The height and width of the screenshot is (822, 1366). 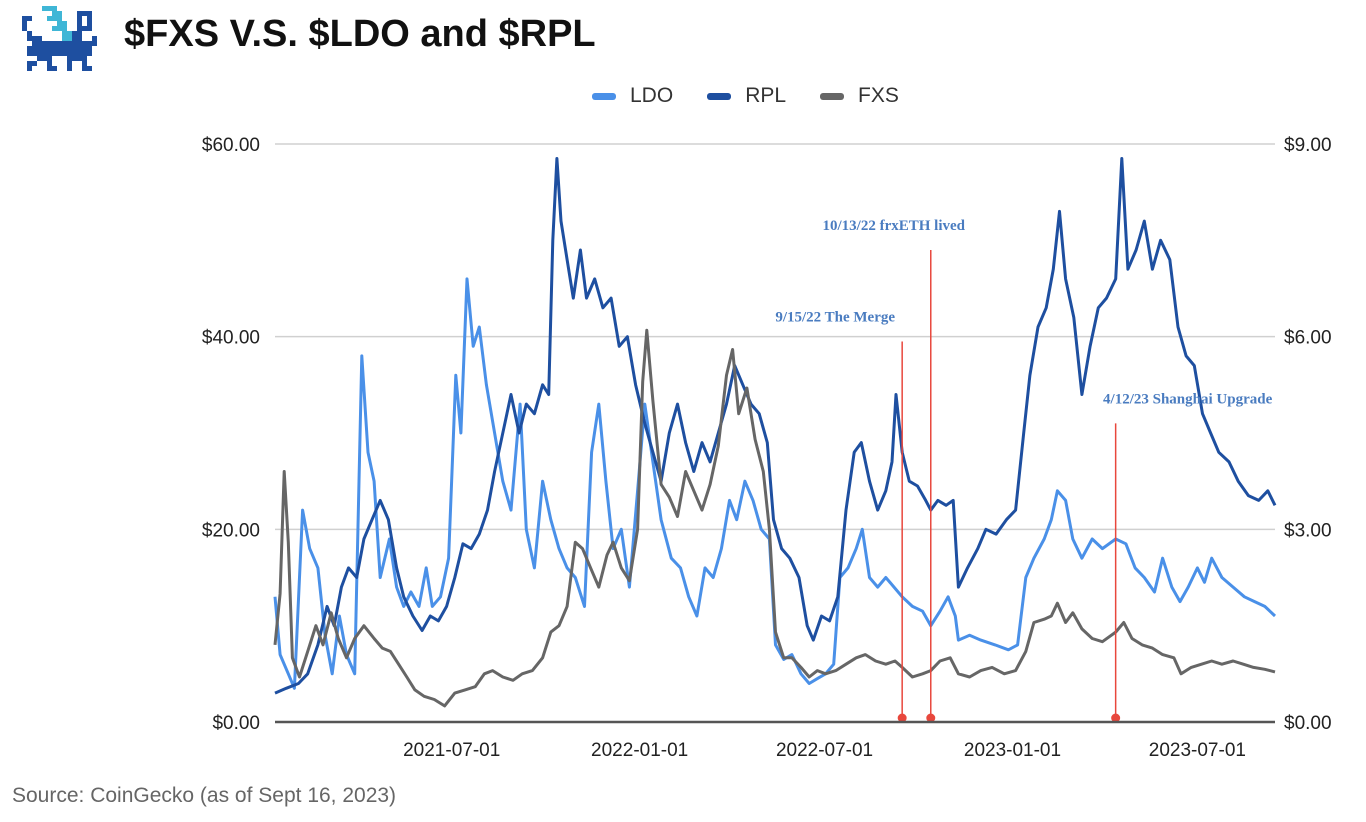 I want to click on annotation-label: 9/15/22 The Merge, so click(x=835, y=317).